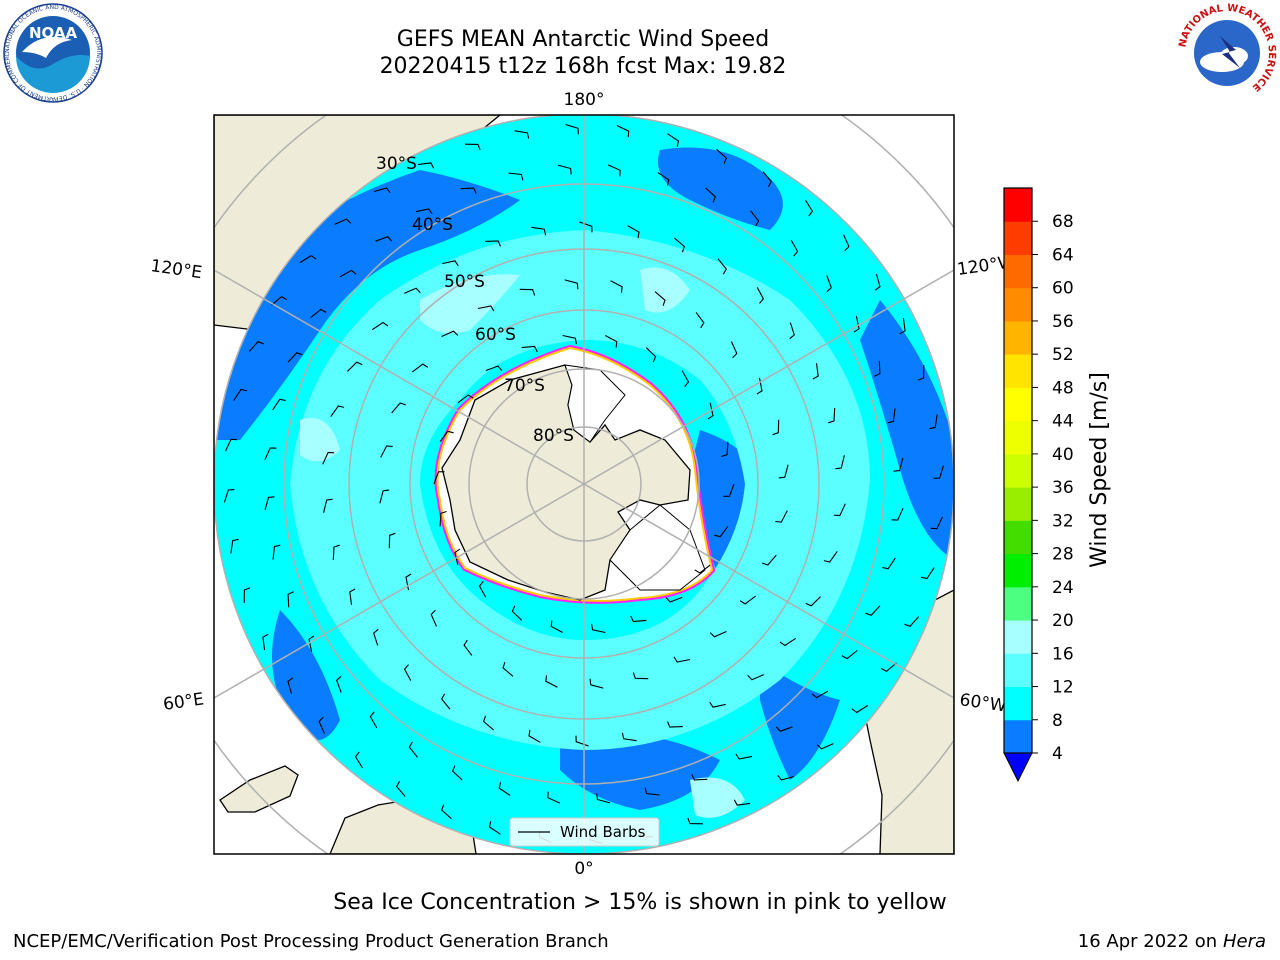  Describe the element at coordinates (657, 547) in the screenshot. I see `weddell-ice-shelf` at that location.